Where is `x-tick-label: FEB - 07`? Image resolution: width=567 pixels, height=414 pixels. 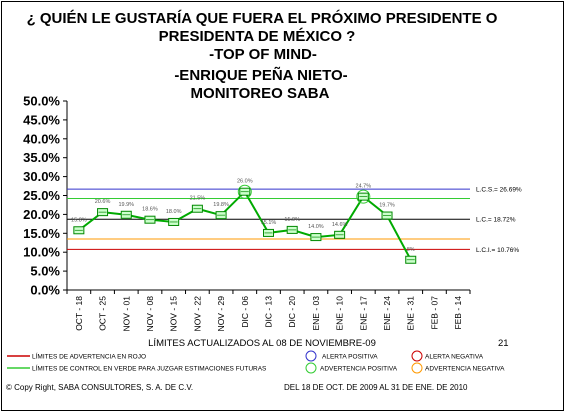
x-tick-label: FEB - 07 is located at coordinates (434, 313).